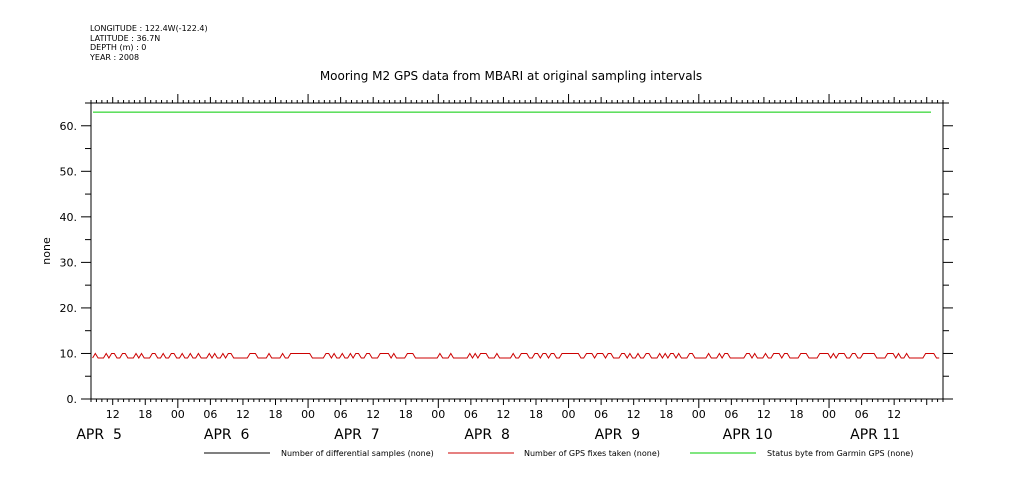 The image size is (1009, 504). I want to click on series-line-gps-fixes, so click(516, 355).